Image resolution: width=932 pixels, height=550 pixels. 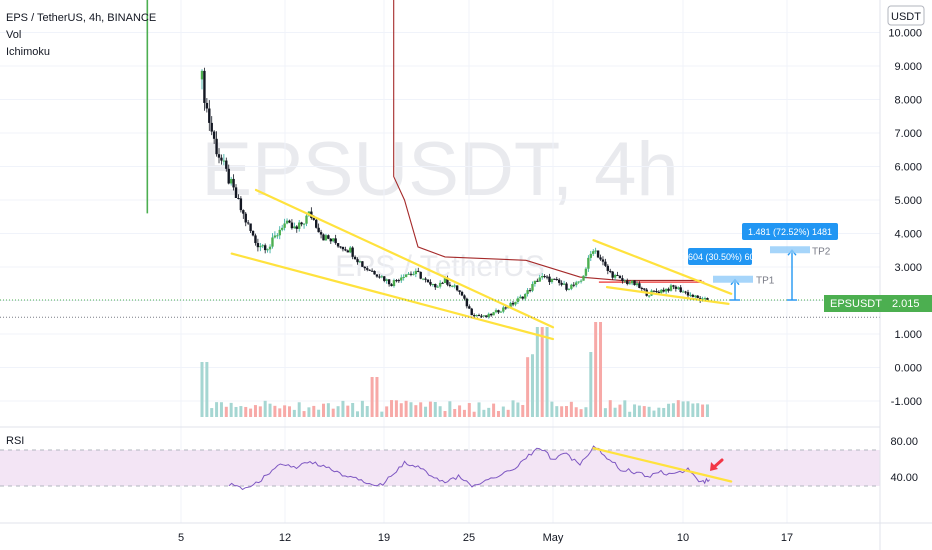 I want to click on price-tick-label: 6.000, so click(x=908, y=168).